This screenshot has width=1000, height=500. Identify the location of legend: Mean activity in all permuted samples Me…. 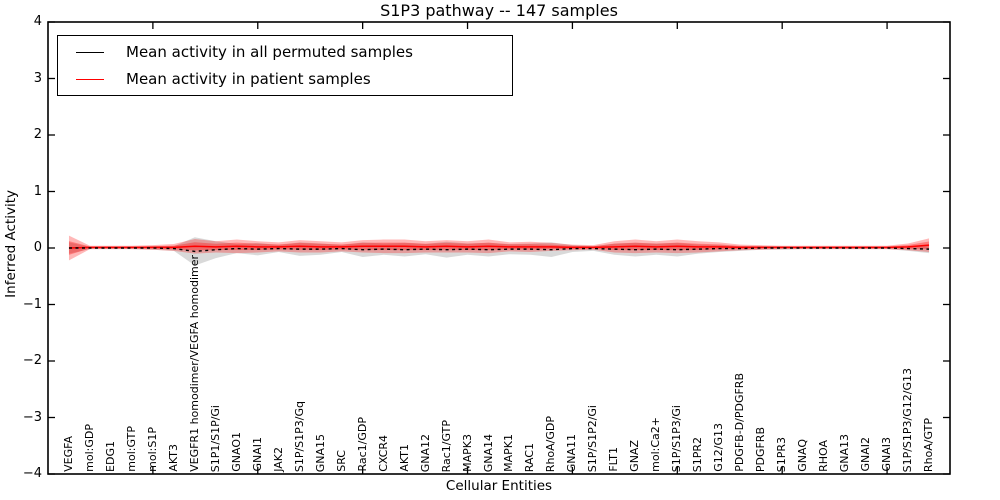
(285, 65).